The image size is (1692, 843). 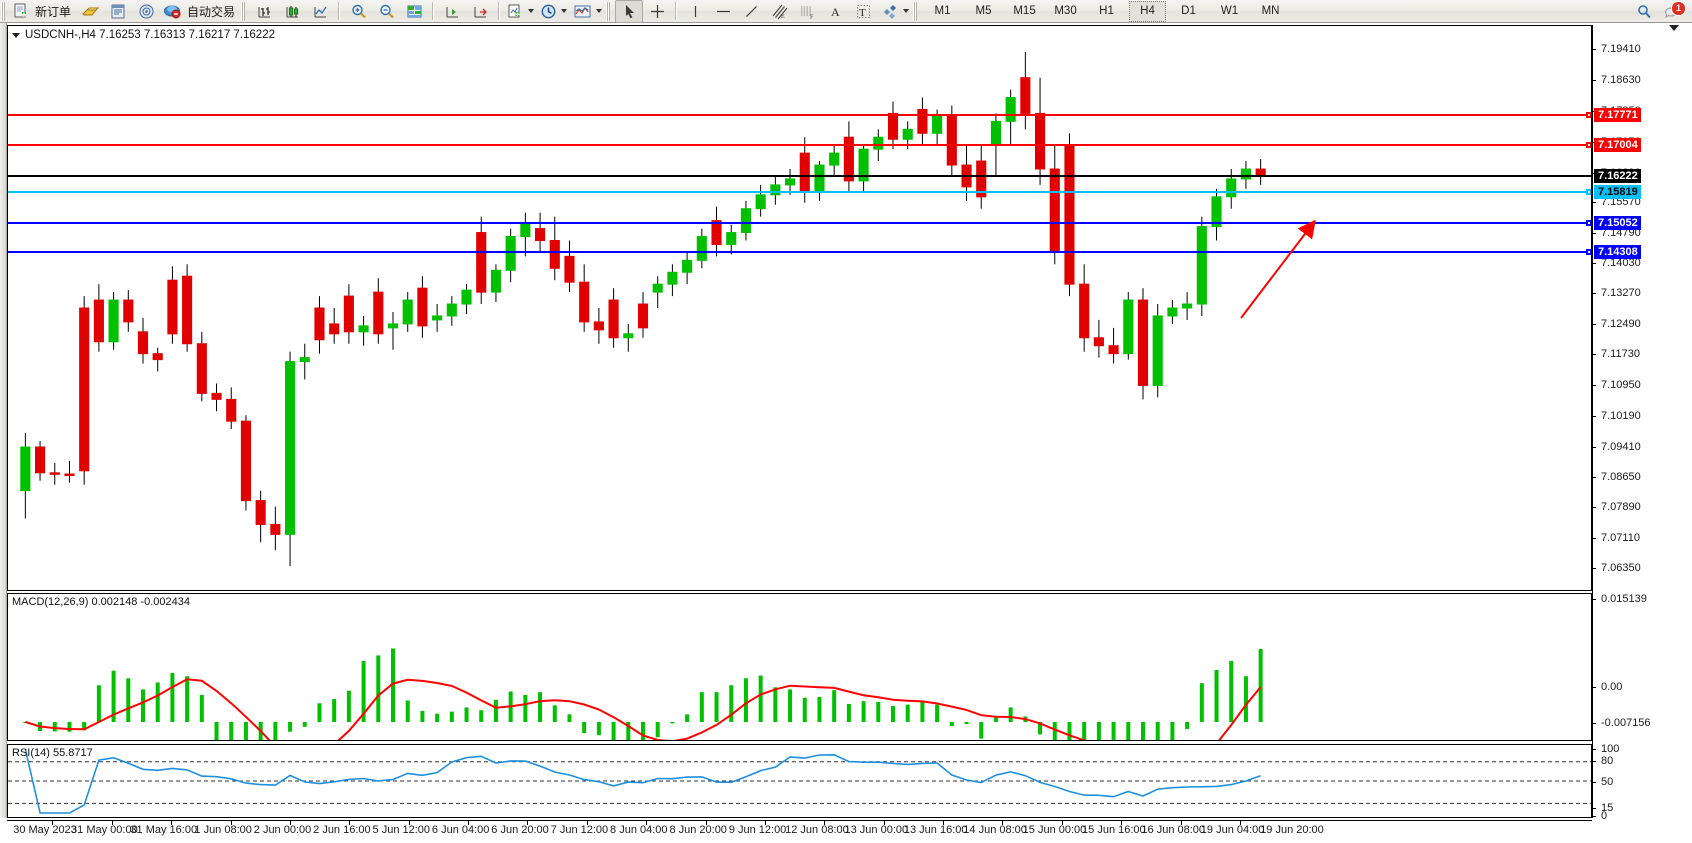 What do you see at coordinates (1621, 80) in the screenshot?
I see `price-tick-label: 7.18630` at bounding box center [1621, 80].